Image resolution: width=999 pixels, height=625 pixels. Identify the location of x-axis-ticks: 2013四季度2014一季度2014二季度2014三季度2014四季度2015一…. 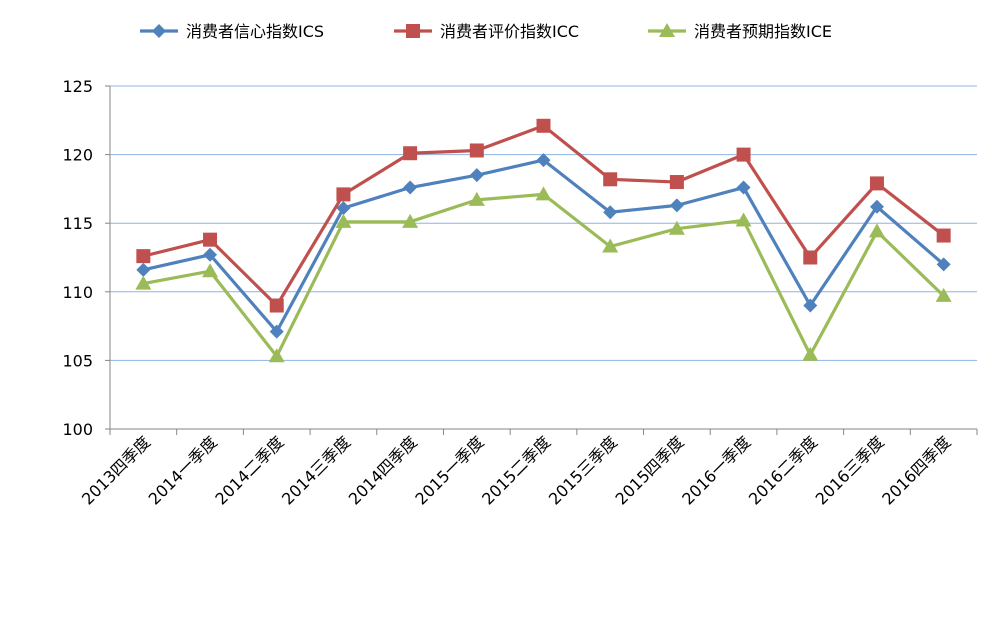
(516, 470).